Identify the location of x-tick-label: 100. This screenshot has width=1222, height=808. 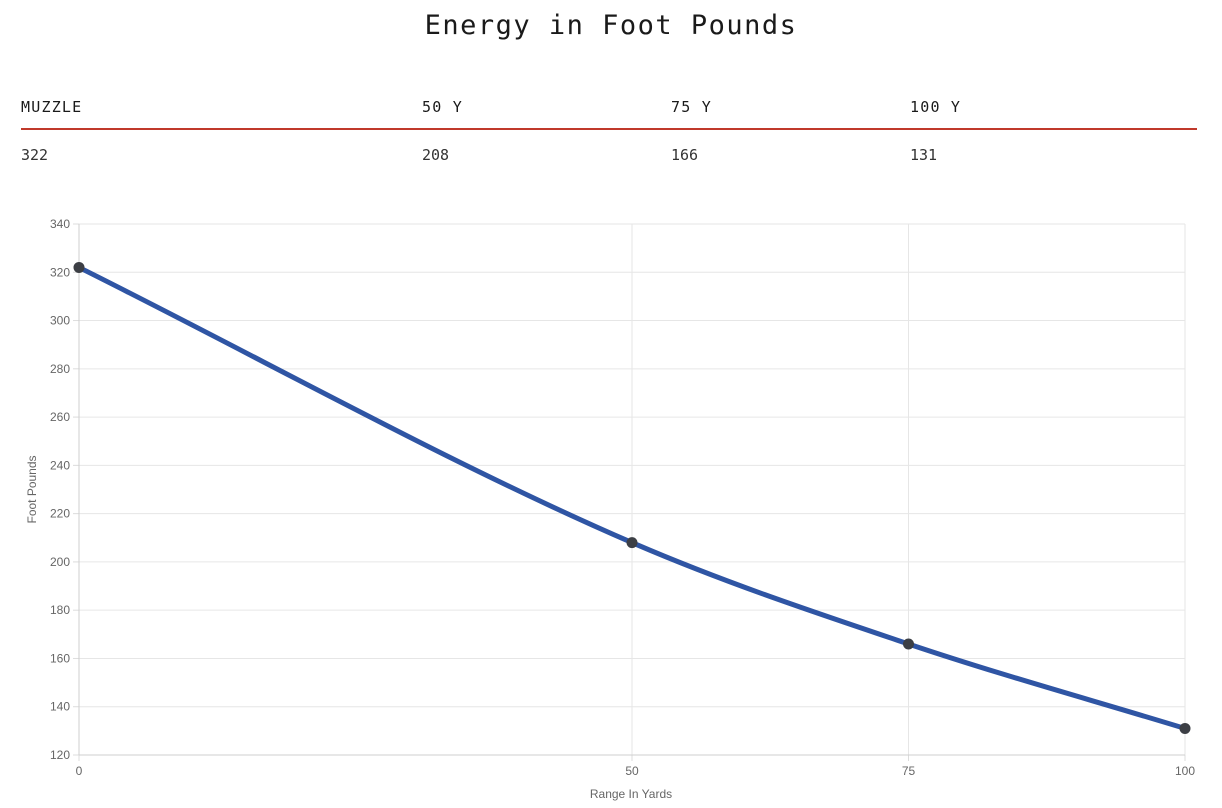
(1185, 771).